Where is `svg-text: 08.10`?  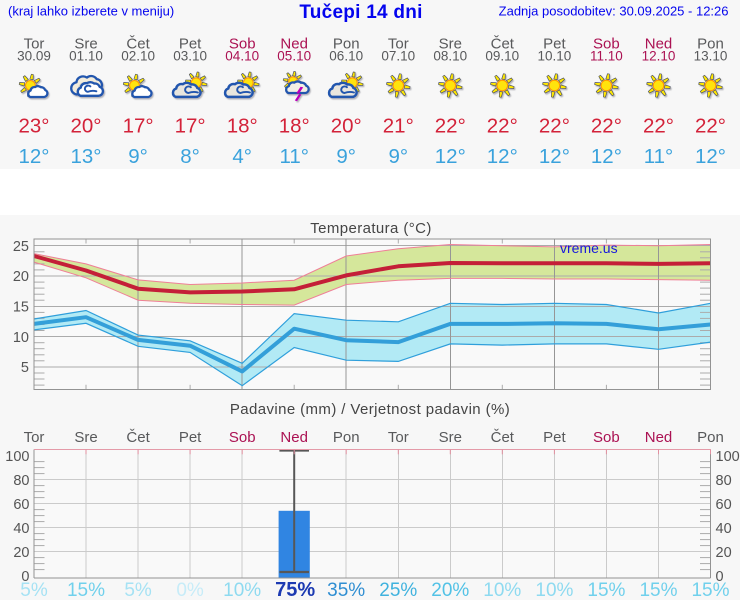
svg-text: 08.10 is located at coordinates (450, 56).